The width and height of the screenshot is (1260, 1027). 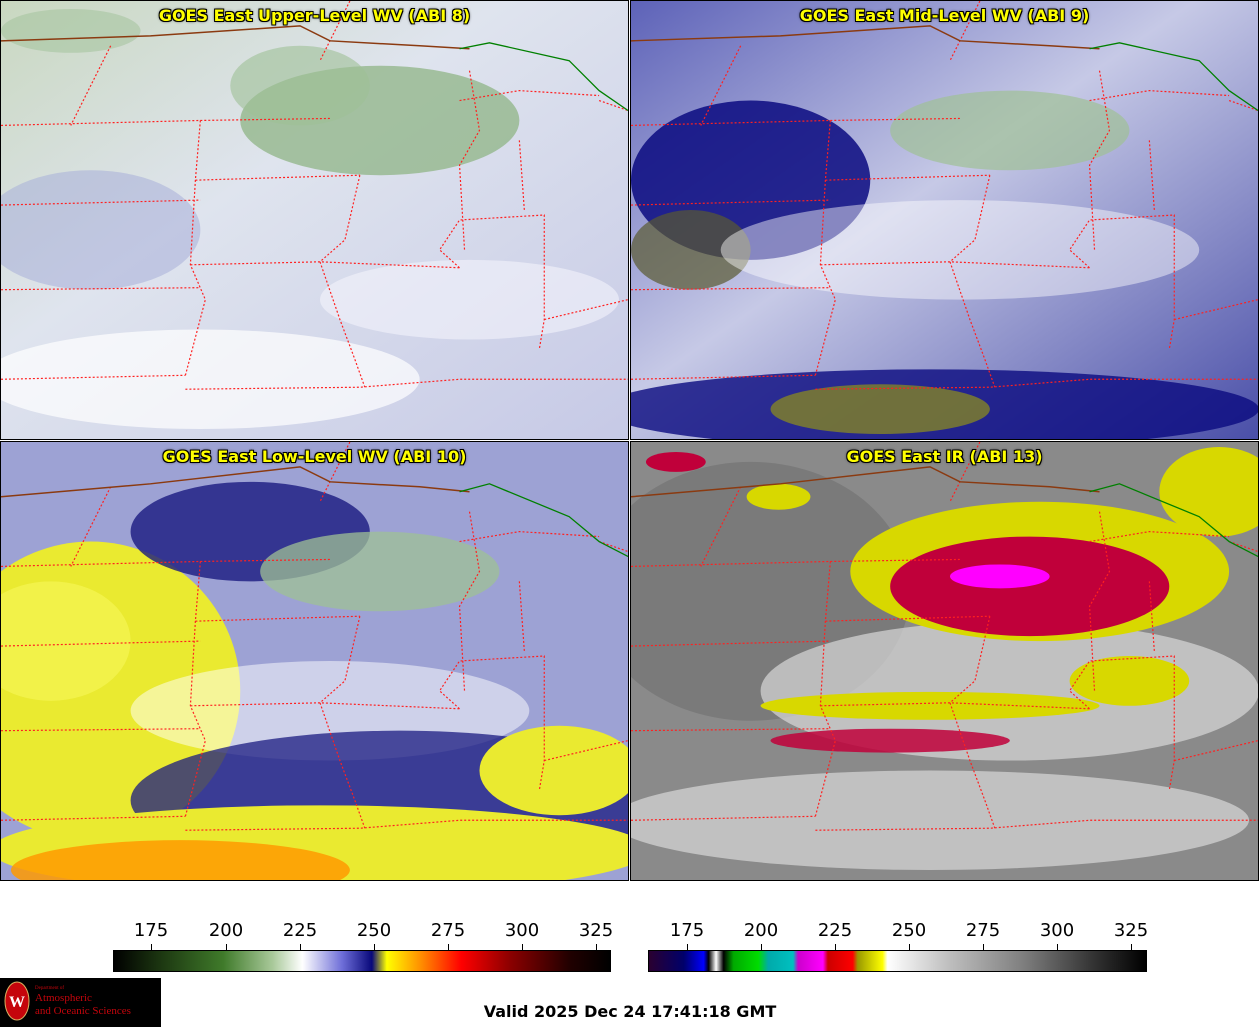 I want to click on colorbar-ir-tick: 225, so click(x=835, y=930).